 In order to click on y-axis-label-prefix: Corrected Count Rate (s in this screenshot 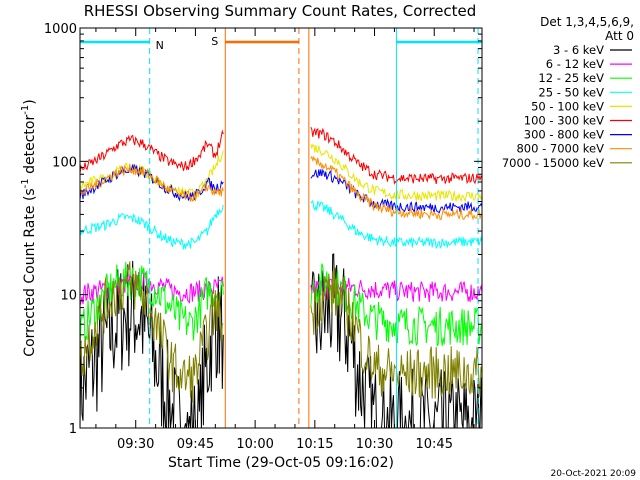, I will do `click(30, 272)`.